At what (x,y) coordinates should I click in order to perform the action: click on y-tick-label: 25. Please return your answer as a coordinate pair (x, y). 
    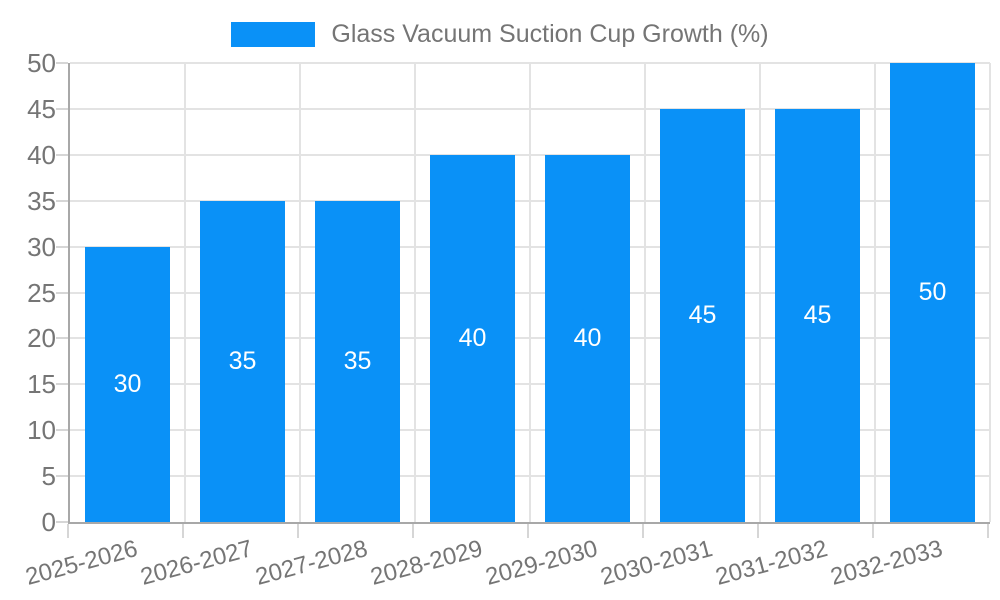
    Looking at the image, I should click on (41, 292).